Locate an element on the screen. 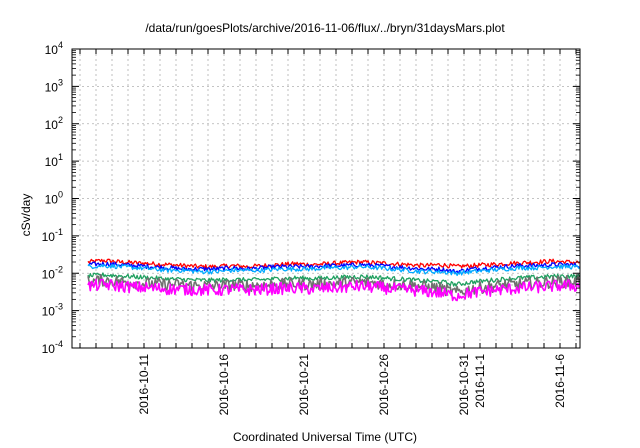 The image size is (640, 448). series-layer is located at coordinates (334, 280).